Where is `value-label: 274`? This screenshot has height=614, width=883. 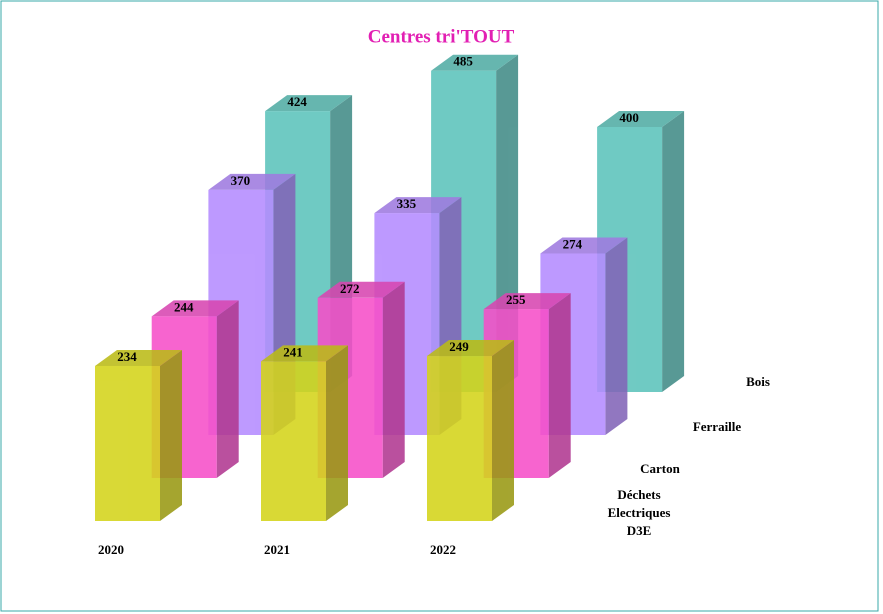 value-label: 274 is located at coordinates (573, 243).